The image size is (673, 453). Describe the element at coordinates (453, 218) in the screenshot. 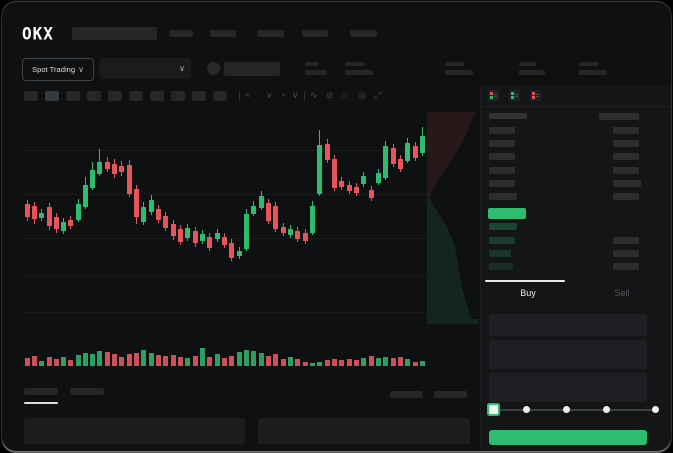

I see `depth-chart` at that location.